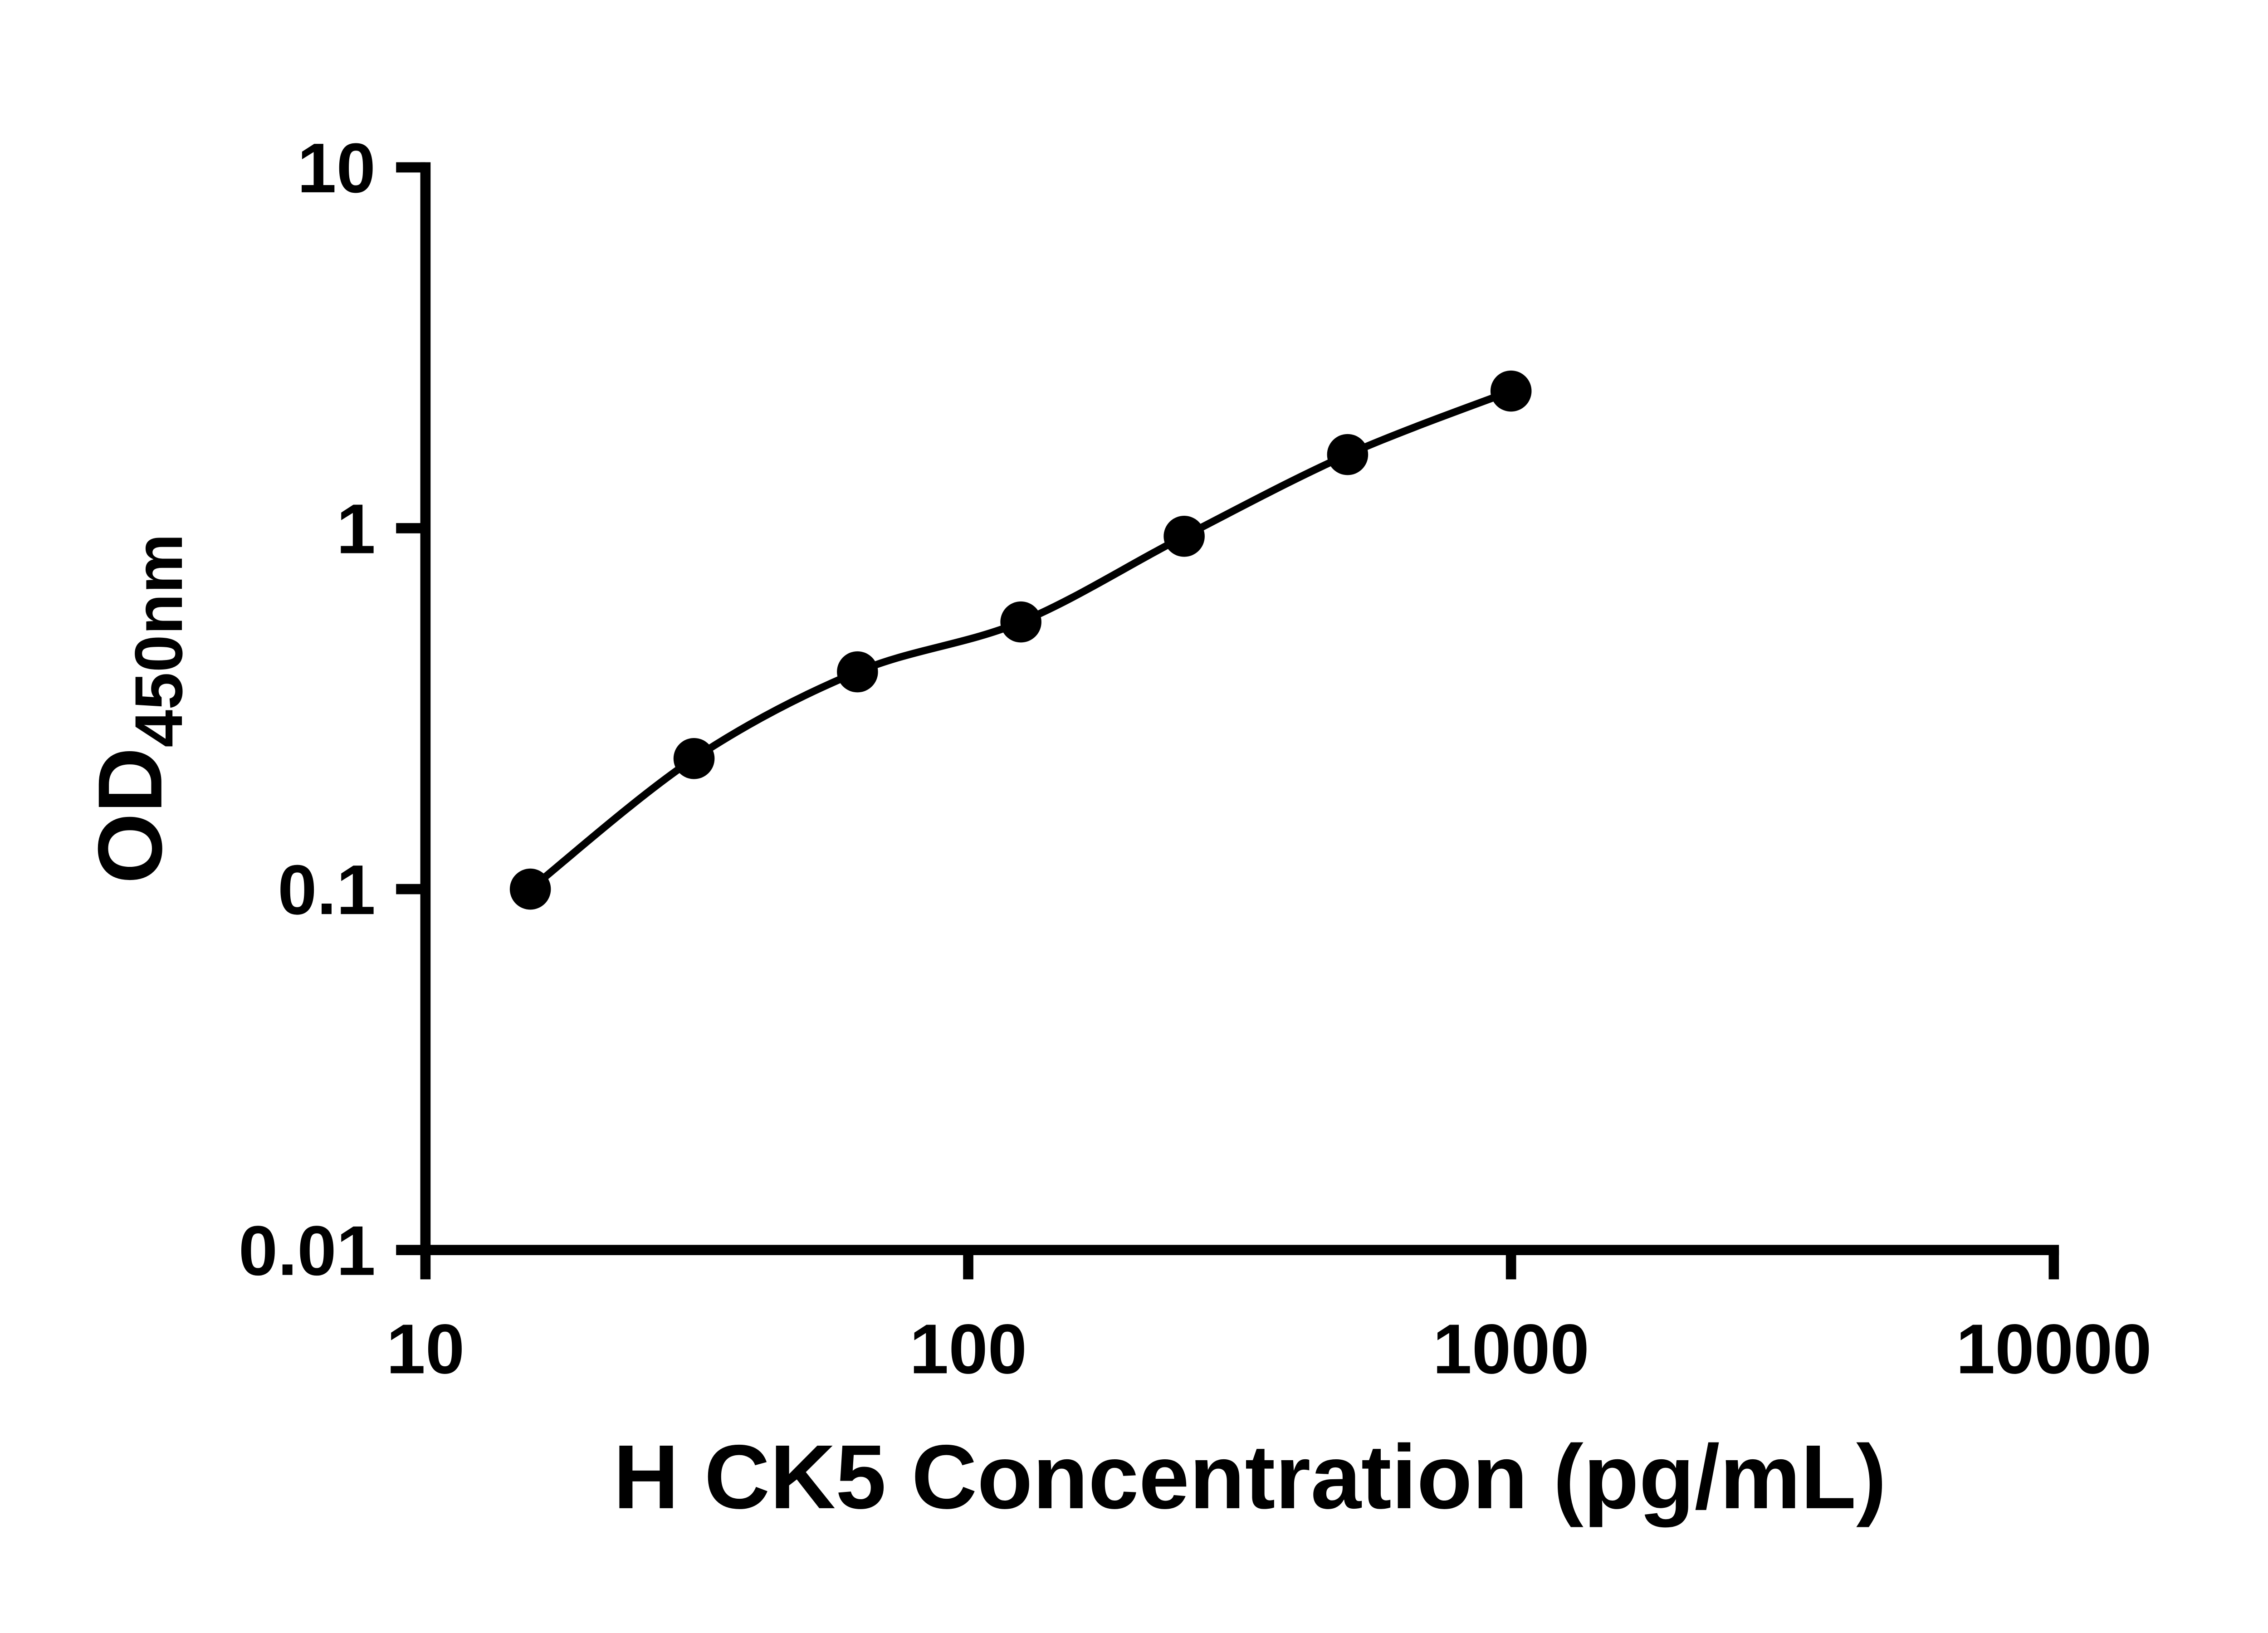 Image resolution: width=2268 pixels, height=1633 pixels. I want to click on y-axis-title: OD450nm, so click(137, 708).